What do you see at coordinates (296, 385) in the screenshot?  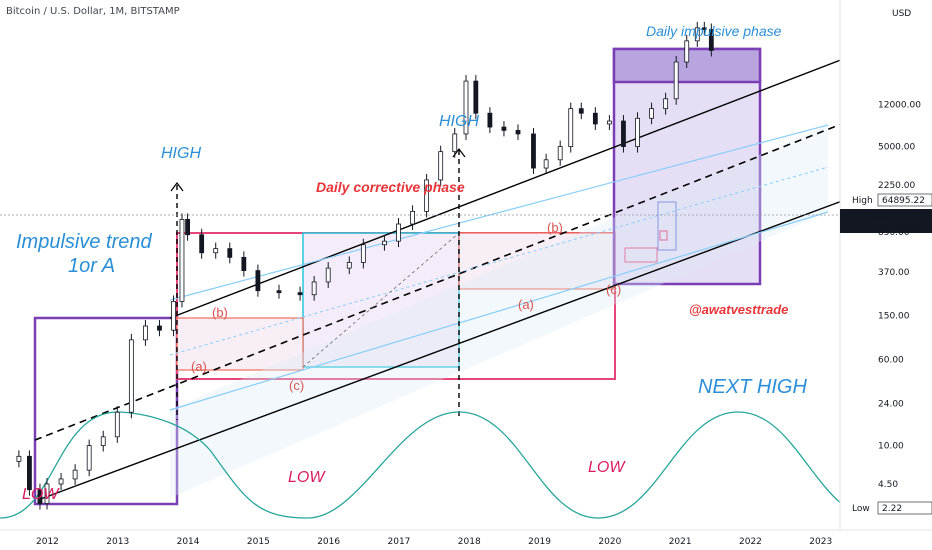 I see `label-wave-c1: (c)` at bounding box center [296, 385].